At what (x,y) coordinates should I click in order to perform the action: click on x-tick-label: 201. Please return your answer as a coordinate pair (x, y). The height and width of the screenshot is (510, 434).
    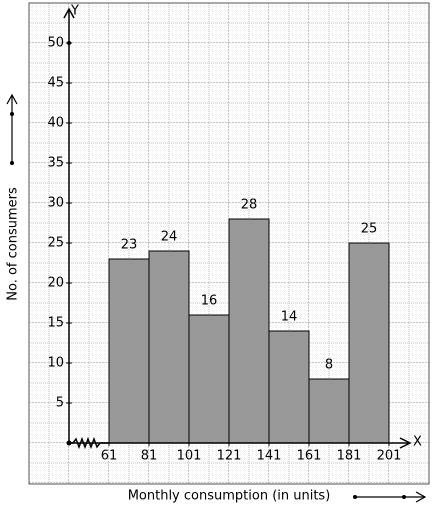
    Looking at the image, I should click on (389, 456).